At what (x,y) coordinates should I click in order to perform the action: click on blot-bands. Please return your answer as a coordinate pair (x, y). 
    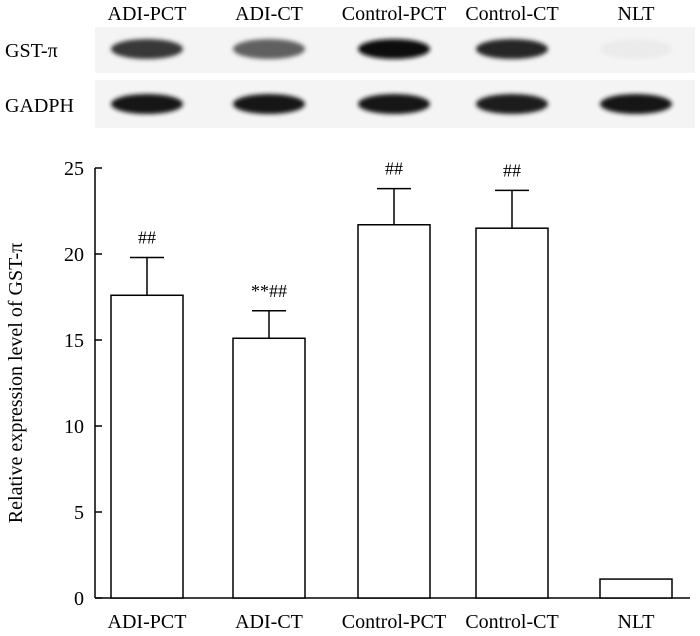
    Looking at the image, I should click on (391, 76).